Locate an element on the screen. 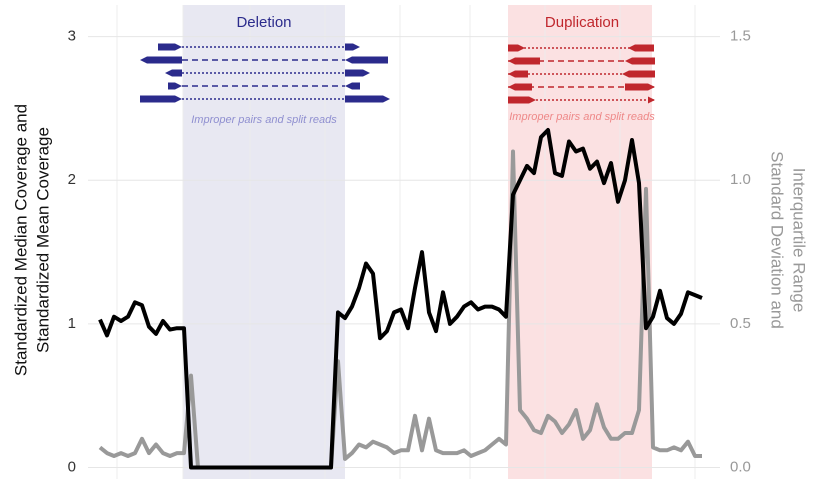 This screenshot has height=484, width=813. y2-axis-label: Standard Deviation and is located at coordinates (777, 240).